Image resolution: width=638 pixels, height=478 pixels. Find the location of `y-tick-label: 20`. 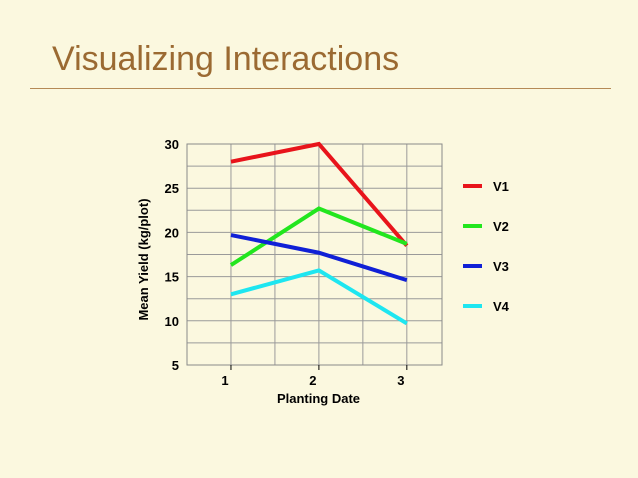

y-tick-label: 20 is located at coordinates (172, 232).